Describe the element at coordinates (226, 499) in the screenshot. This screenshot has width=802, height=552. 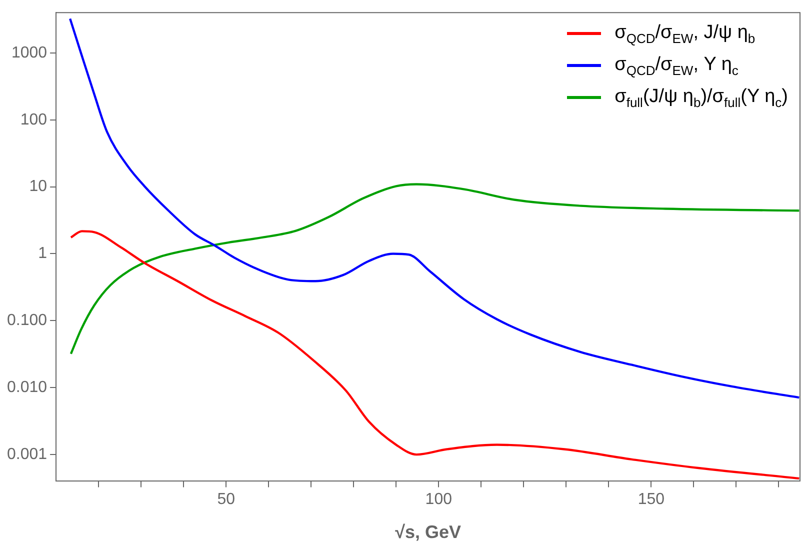
I see `x-tick-label: 50` at that location.